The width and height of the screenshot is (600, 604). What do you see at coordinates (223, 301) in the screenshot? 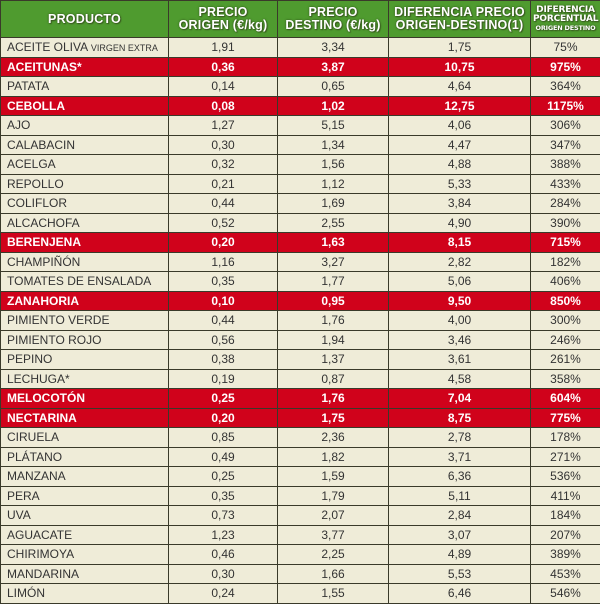
I see `cell-precio-origen: 0,10` at bounding box center [223, 301].